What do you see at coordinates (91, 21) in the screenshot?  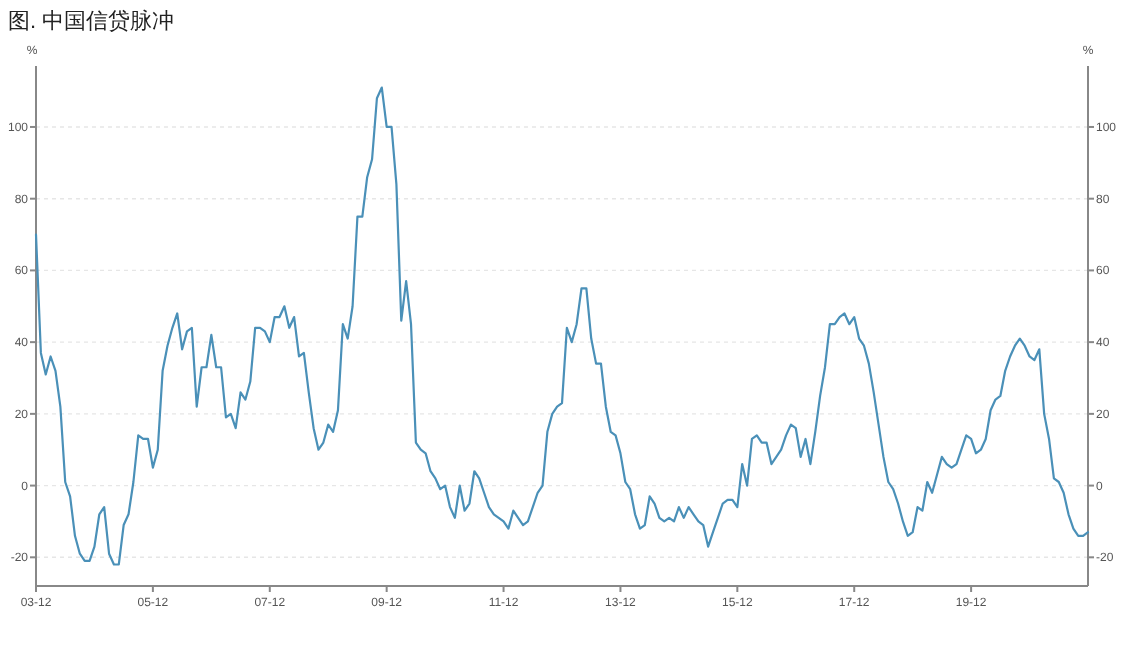 I see `chart-title: 图. 中国信贷脉冲` at bounding box center [91, 21].